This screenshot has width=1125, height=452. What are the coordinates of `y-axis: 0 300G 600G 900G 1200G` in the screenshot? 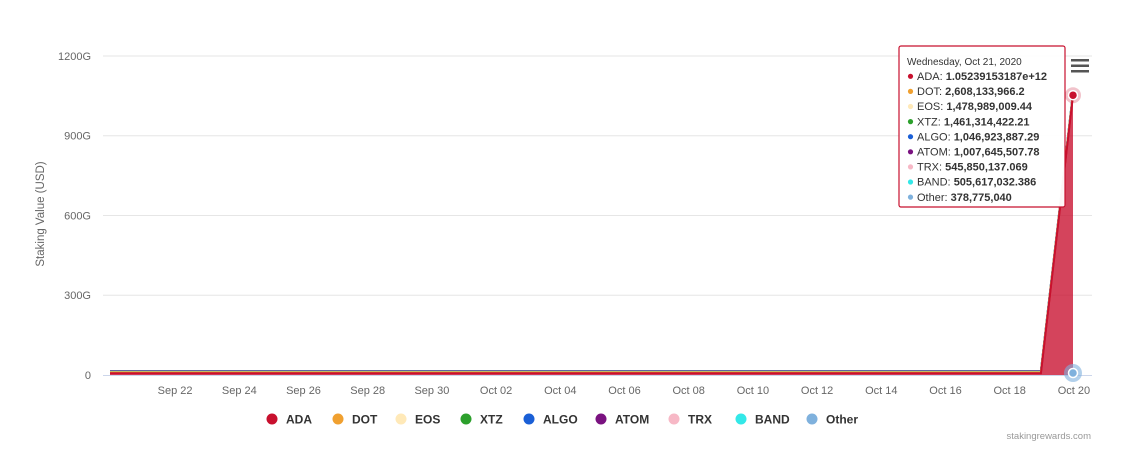 It's located at (74, 216).